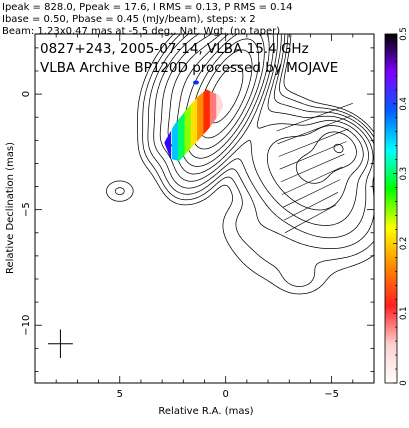 The height and width of the screenshot is (428, 409). I want to click on y-tick-label: −5, so click(26, 209).